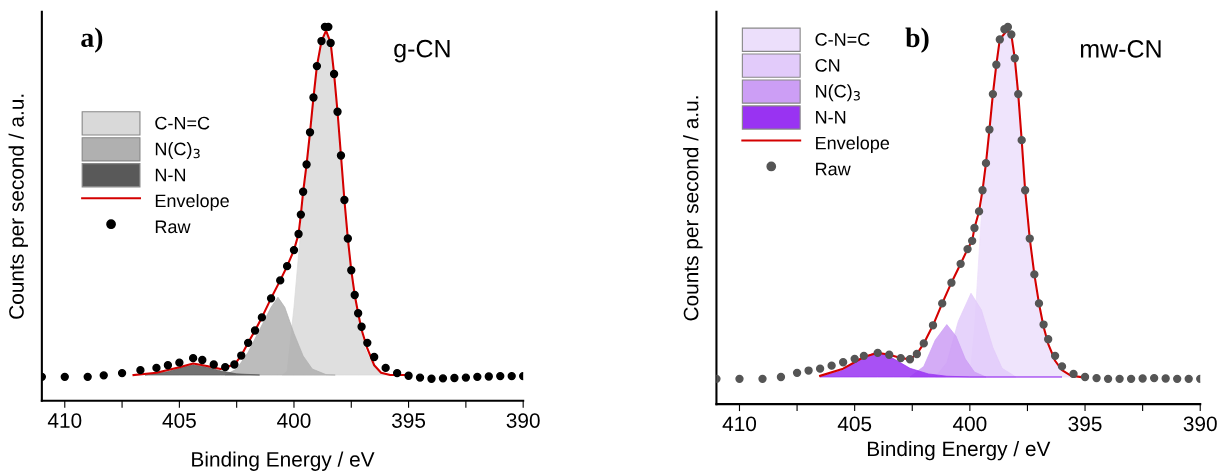  What do you see at coordinates (739, 424) in the screenshot?
I see `x-tick-label: 410` at bounding box center [739, 424].